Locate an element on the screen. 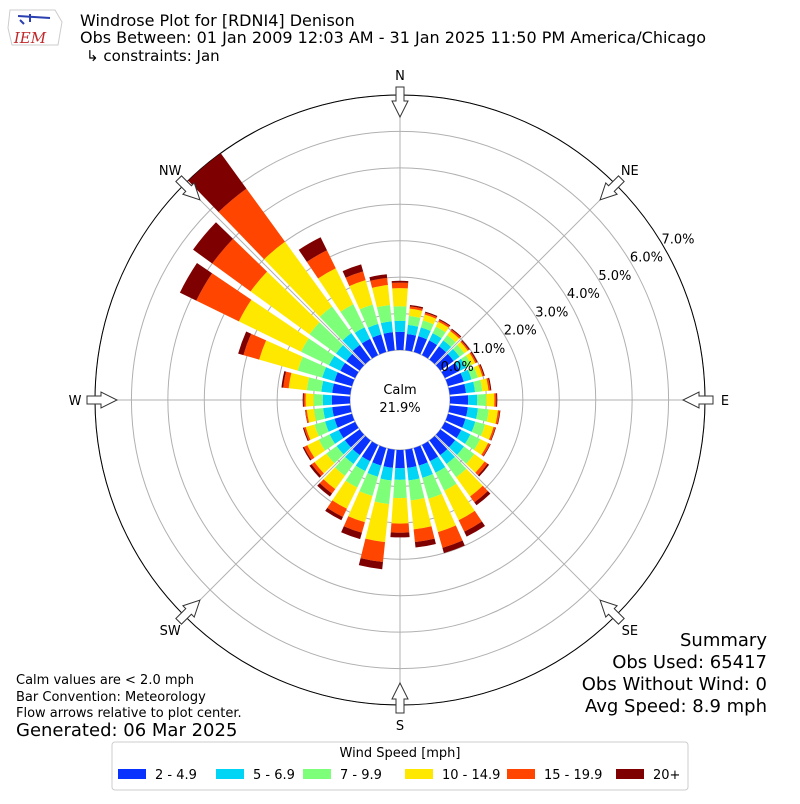  logo-text: IEM is located at coordinates (30, 38).